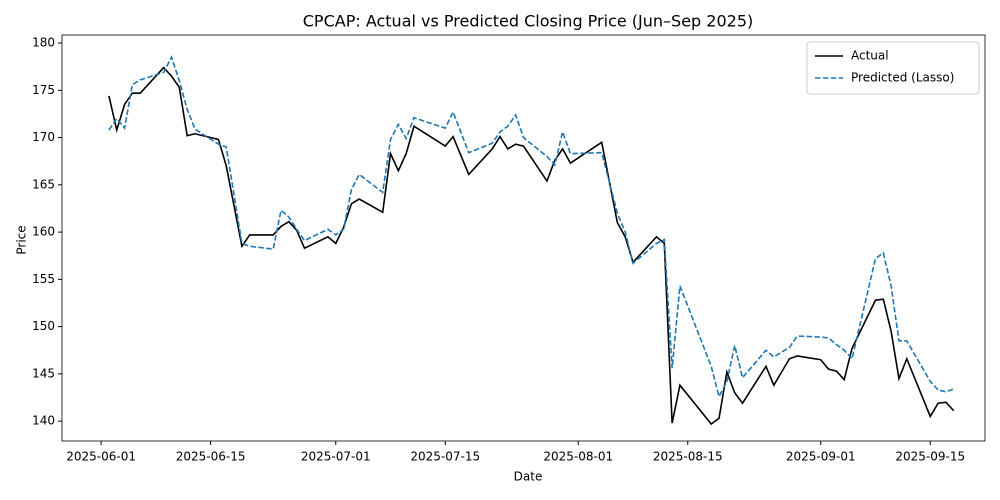 Image resolution: width=1000 pixels, height=500 pixels. I want to click on x-tick-label: 2025-08-01, so click(578, 457).